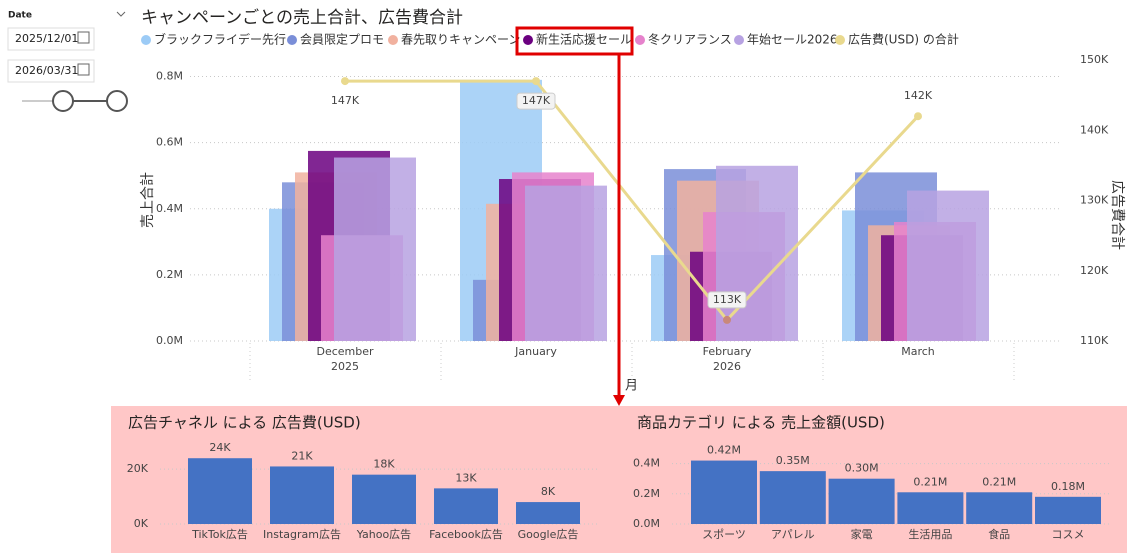 The width and height of the screenshot is (1131, 558). I want to click on data-label: 18K, so click(384, 464).